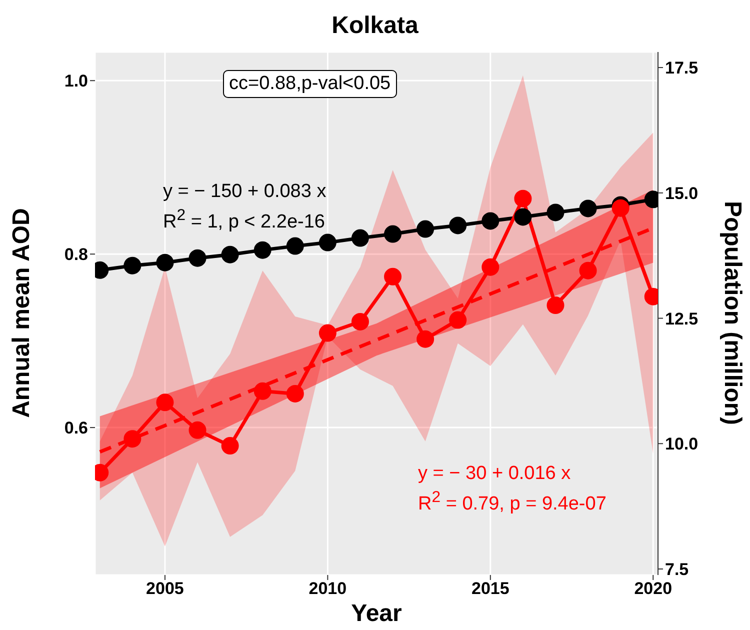  Describe the element at coordinates (76, 81) in the screenshot. I see `y-tick-label: 1.0` at that location.